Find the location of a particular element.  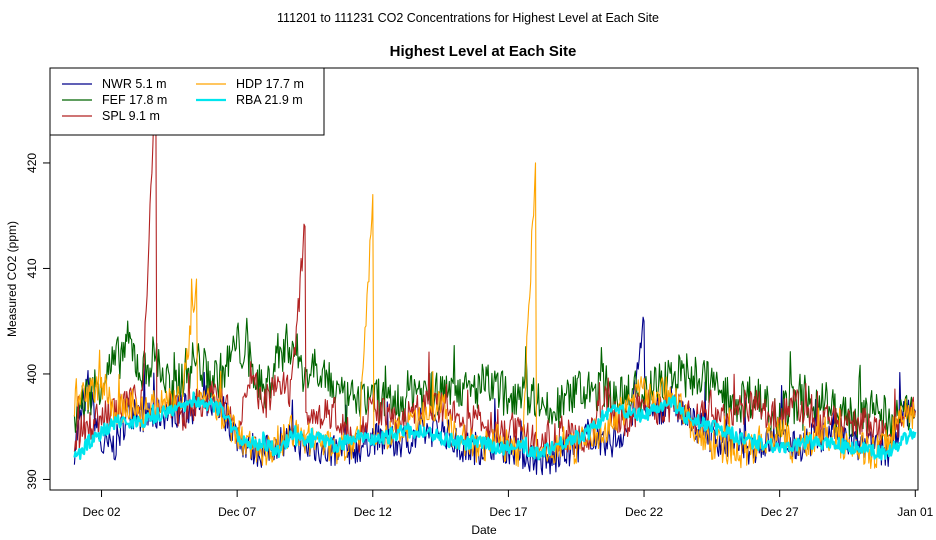

y-axis-label: Measured CO2 (ppm) is located at coordinates (12, 279).